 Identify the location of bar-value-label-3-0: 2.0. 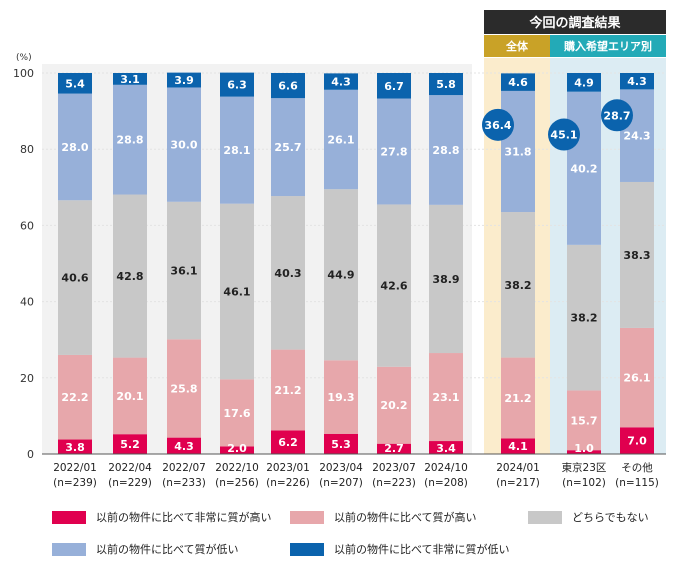
(237, 448).